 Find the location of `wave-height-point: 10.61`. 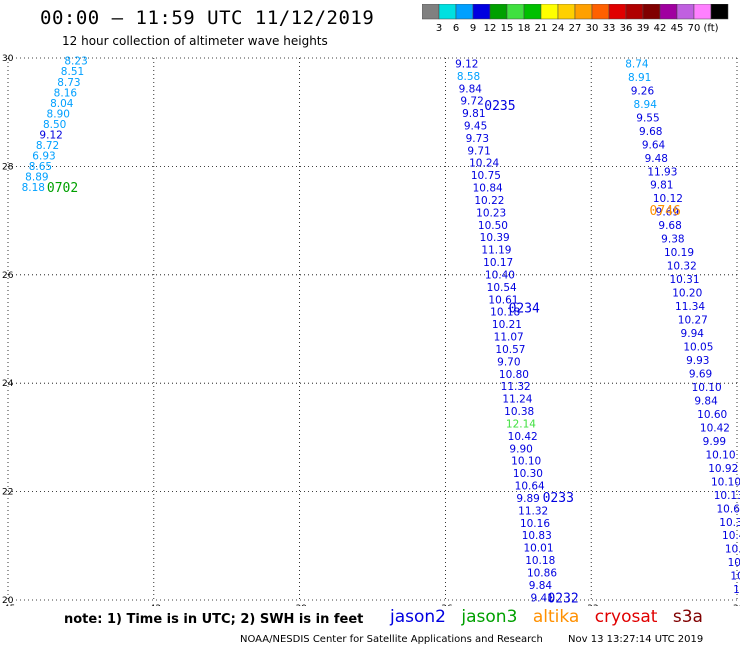

wave-height-point: 10.61 is located at coordinates (503, 300).